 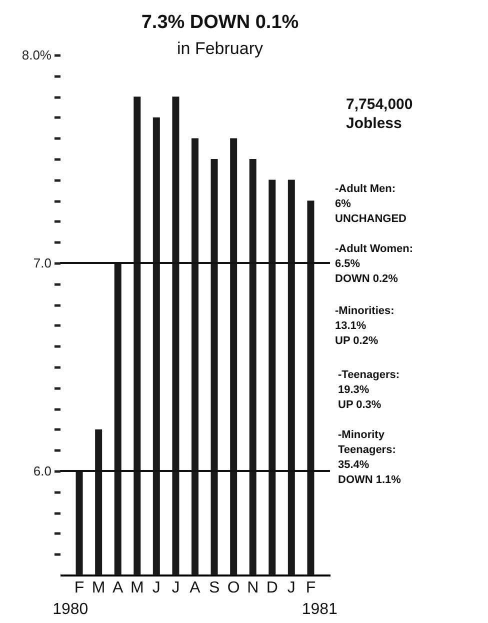 What do you see at coordinates (233, 588) in the screenshot?
I see `x-tick-label: O` at bounding box center [233, 588].